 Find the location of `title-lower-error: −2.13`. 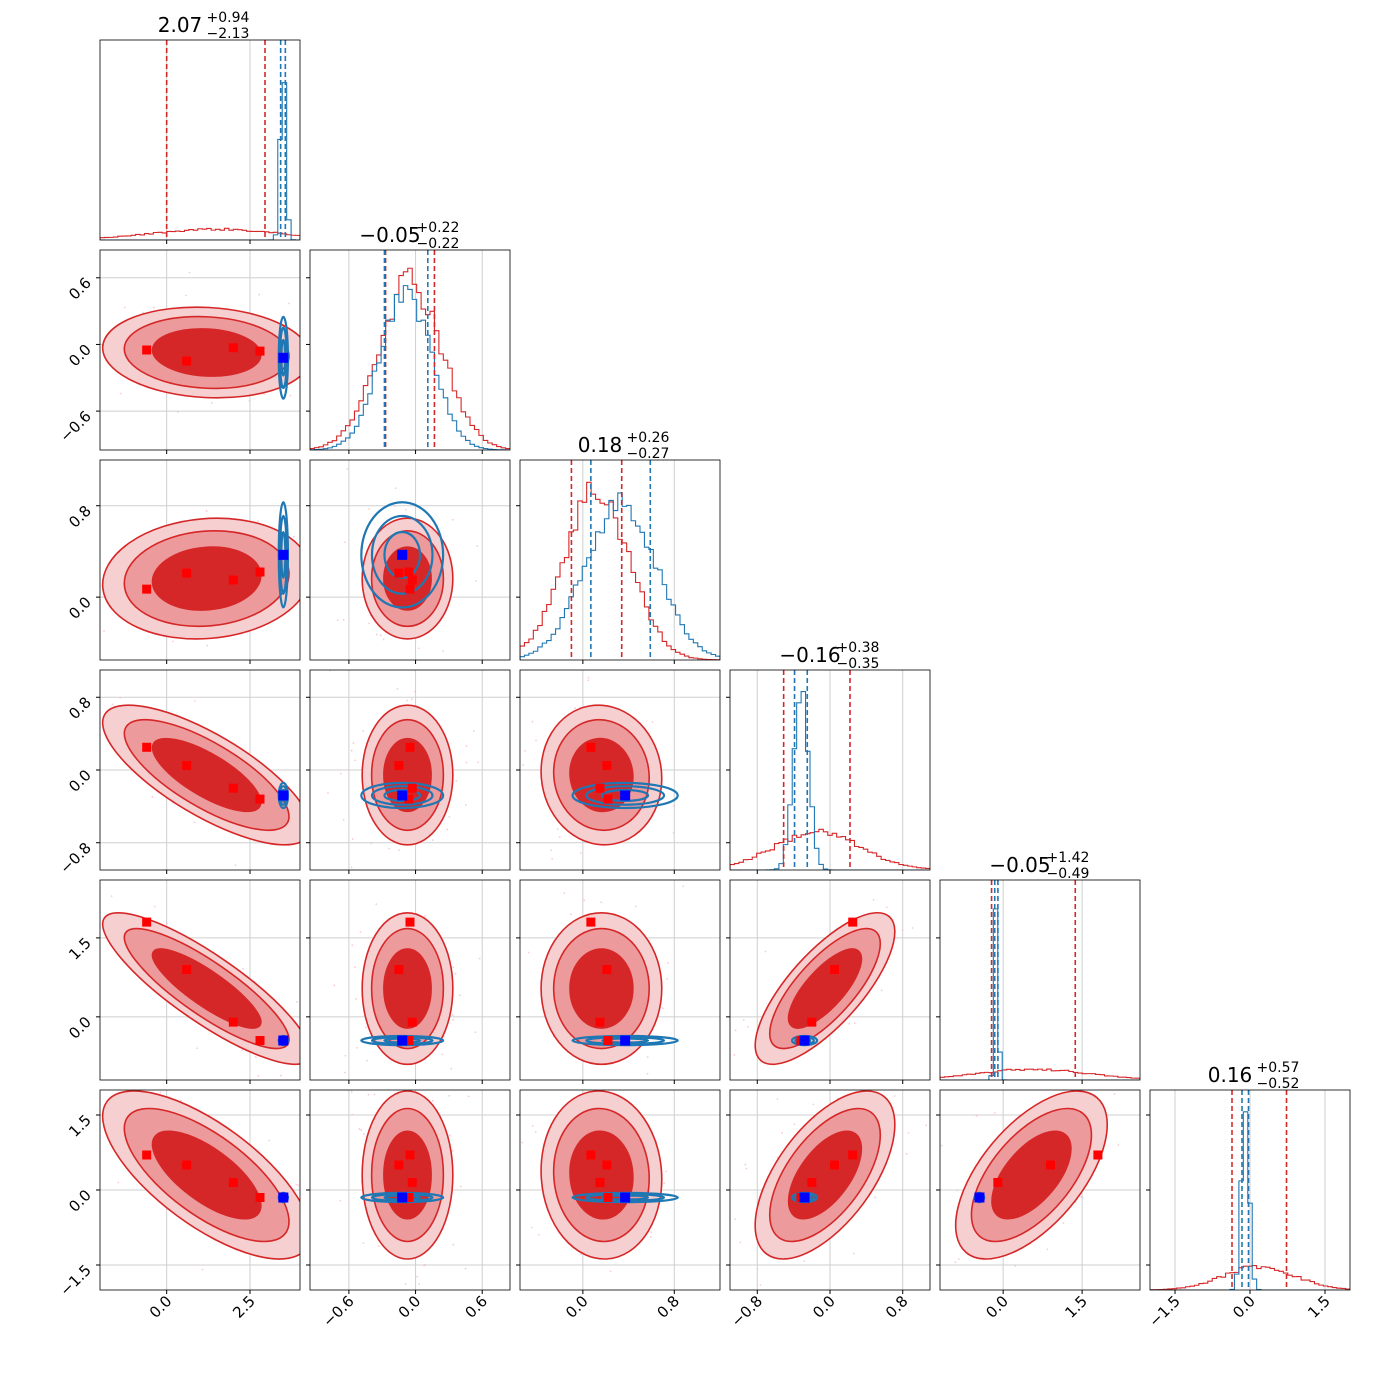

title-lower-error: −2.13 is located at coordinates (228, 34).